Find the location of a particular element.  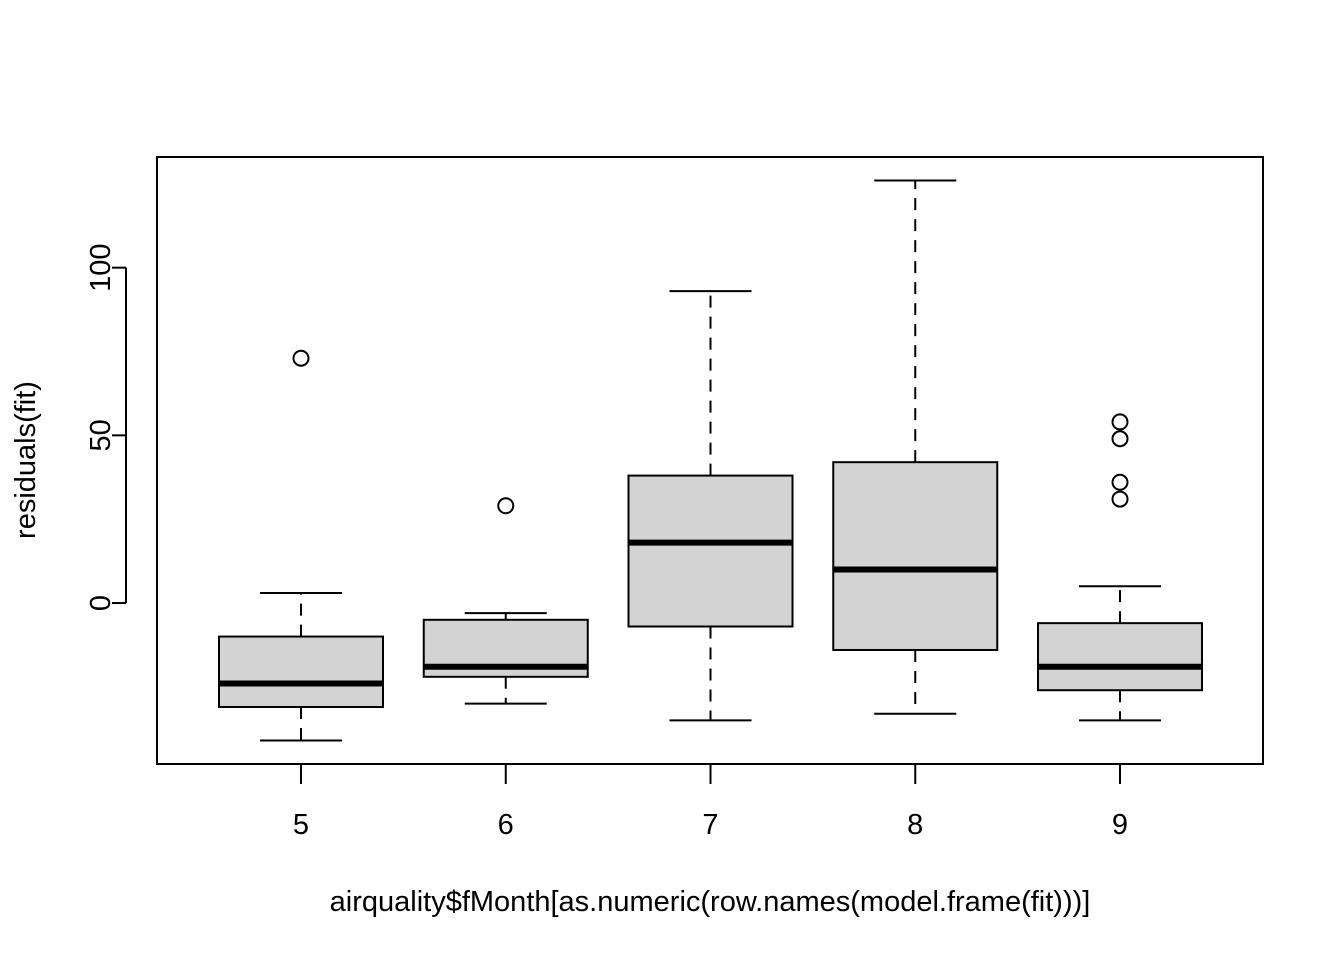

x-tick-label: 5 is located at coordinates (301, 825).